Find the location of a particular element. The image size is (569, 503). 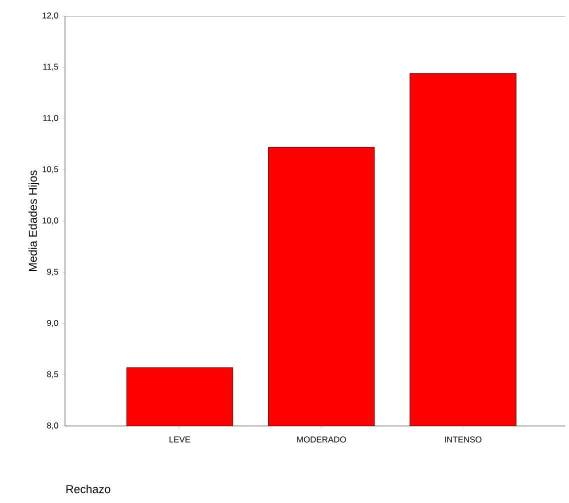

x-tick-label: MODERADO is located at coordinates (321, 439).